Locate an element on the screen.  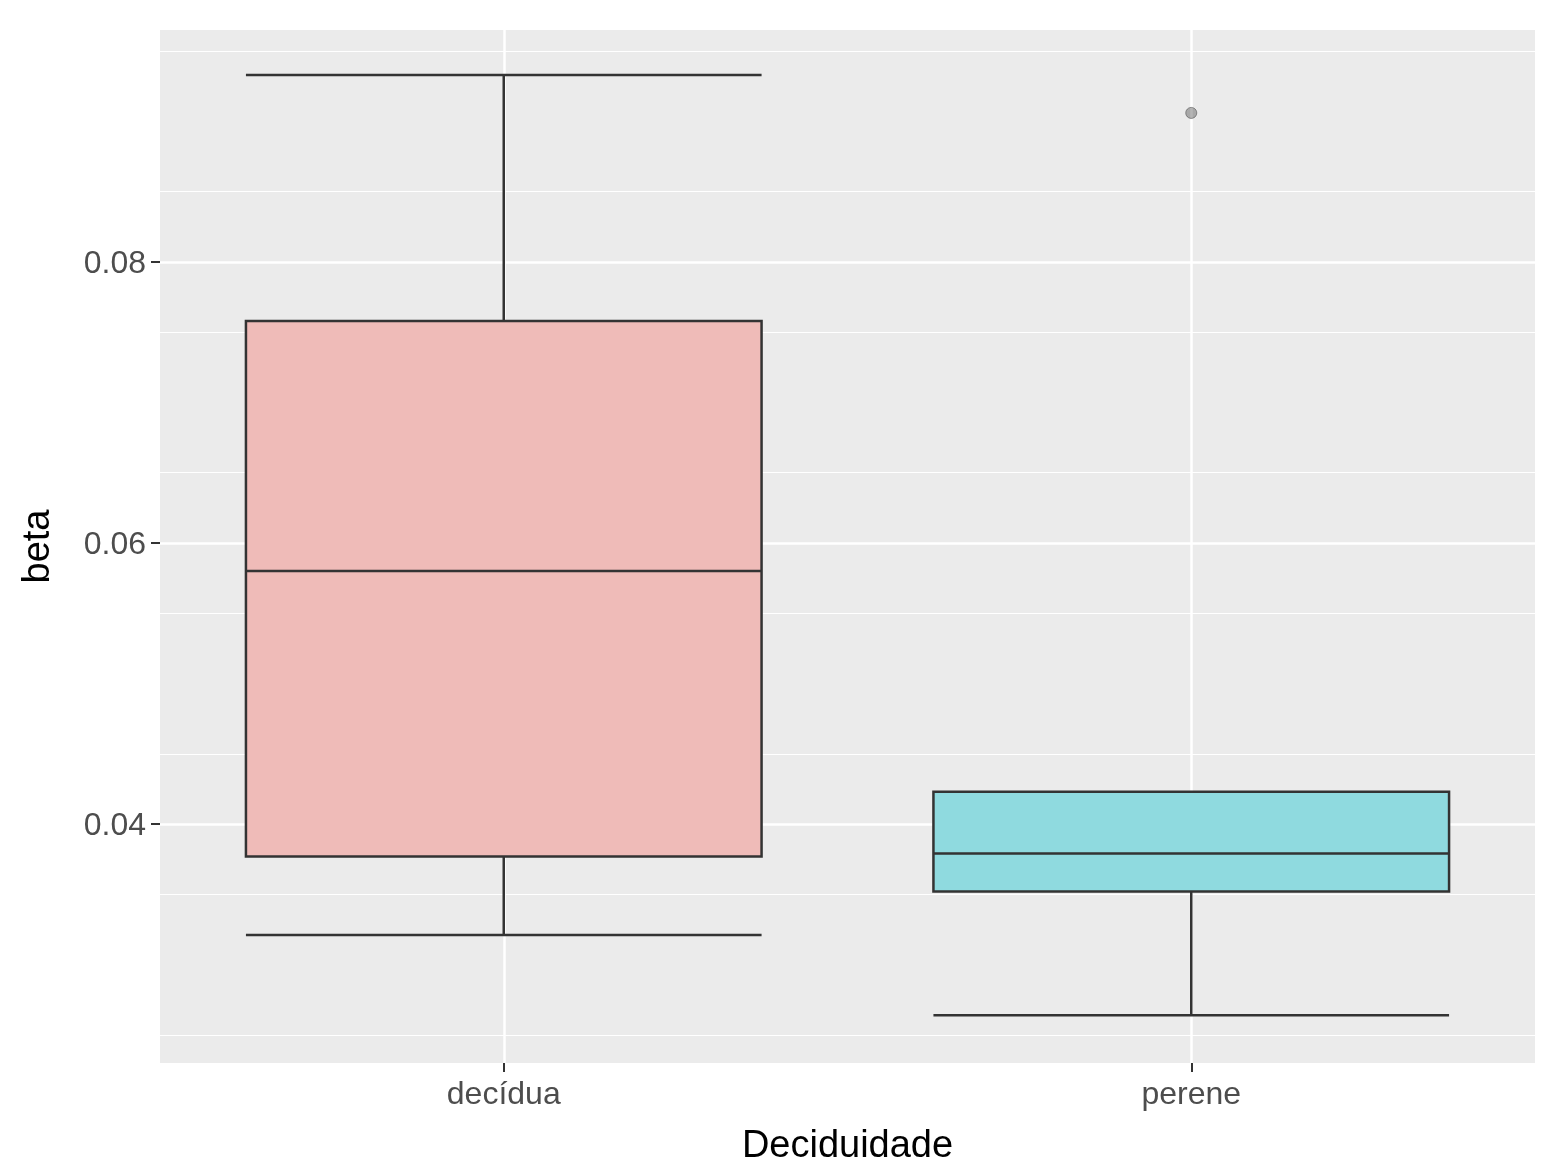
x-tick-label: decídua is located at coordinates (503, 1093).